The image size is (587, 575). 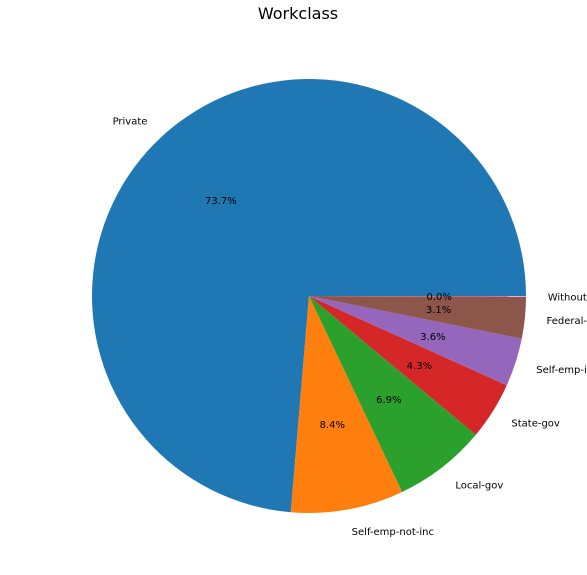 What do you see at coordinates (346, 404) in the screenshot?
I see `pie-slice-self-emp-not-inc` at bounding box center [346, 404].